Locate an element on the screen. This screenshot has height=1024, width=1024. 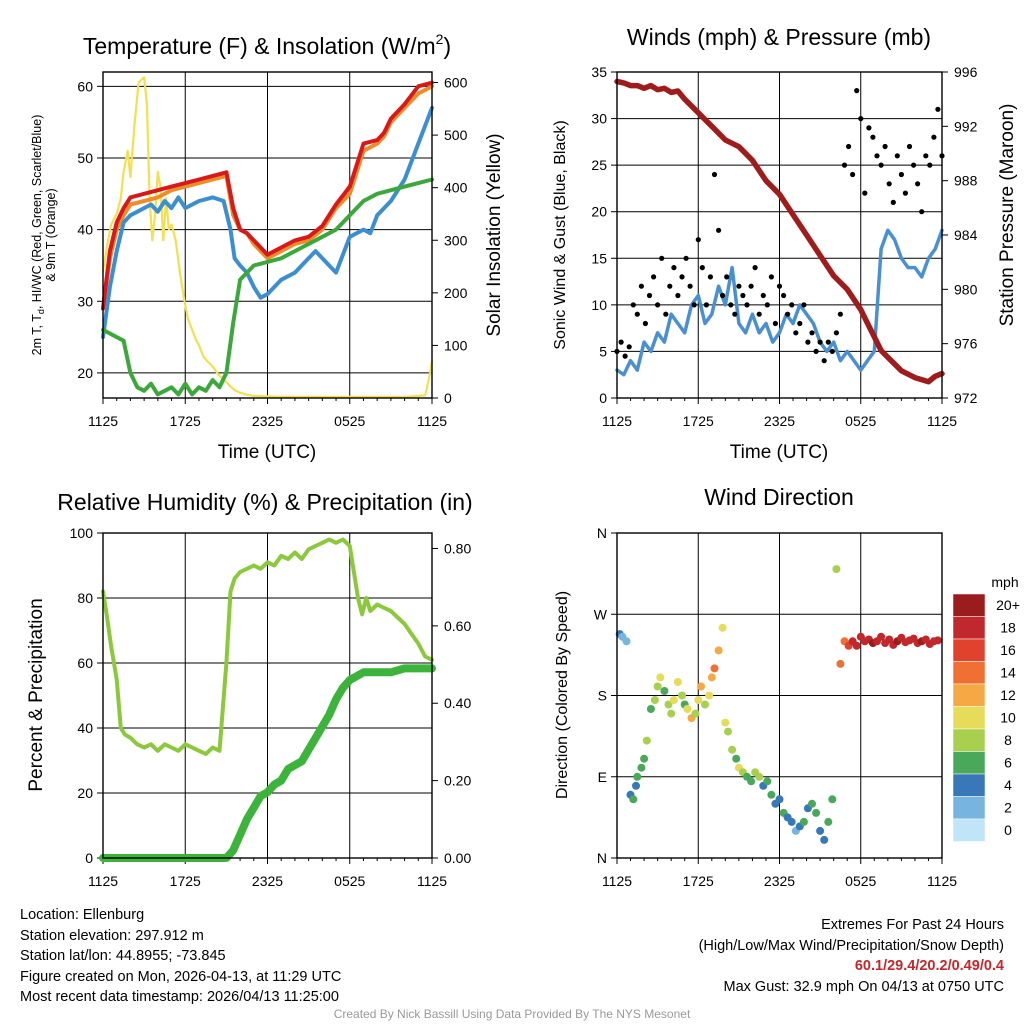
chart-title-sup: 2 is located at coordinates (440, 39).